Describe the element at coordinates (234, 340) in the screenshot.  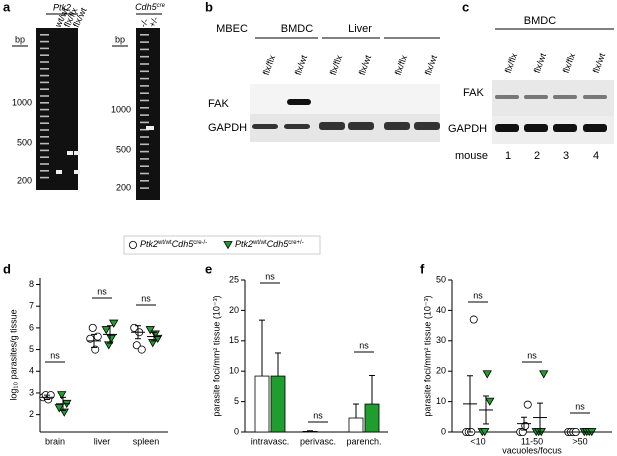
I see `y-tick-label: 15` at that location.